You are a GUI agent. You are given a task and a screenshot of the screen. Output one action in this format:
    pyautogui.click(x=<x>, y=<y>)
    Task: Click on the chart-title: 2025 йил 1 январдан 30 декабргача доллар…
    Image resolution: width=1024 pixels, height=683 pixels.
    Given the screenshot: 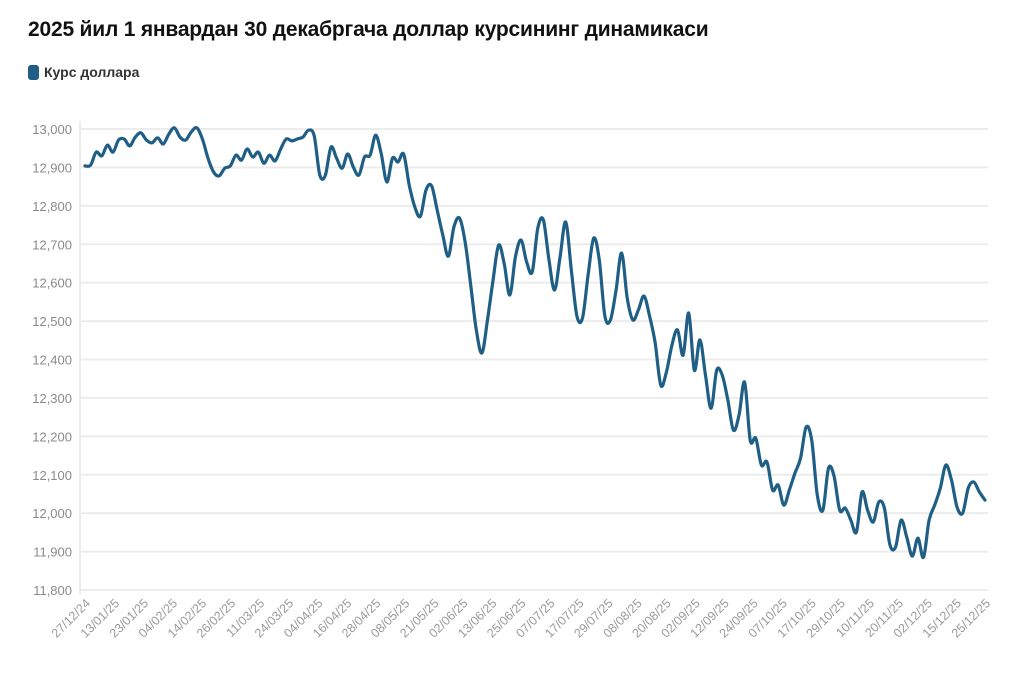 What is the action you would take?
    pyautogui.click(x=368, y=29)
    